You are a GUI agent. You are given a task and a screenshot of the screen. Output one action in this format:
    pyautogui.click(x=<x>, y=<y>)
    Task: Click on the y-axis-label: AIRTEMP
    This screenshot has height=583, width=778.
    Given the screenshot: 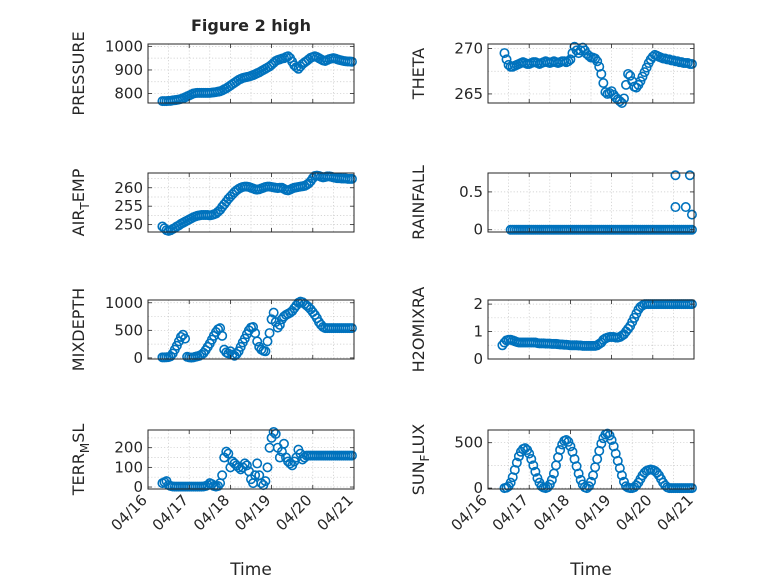 What is the action you would take?
    pyautogui.click(x=80, y=202)
    